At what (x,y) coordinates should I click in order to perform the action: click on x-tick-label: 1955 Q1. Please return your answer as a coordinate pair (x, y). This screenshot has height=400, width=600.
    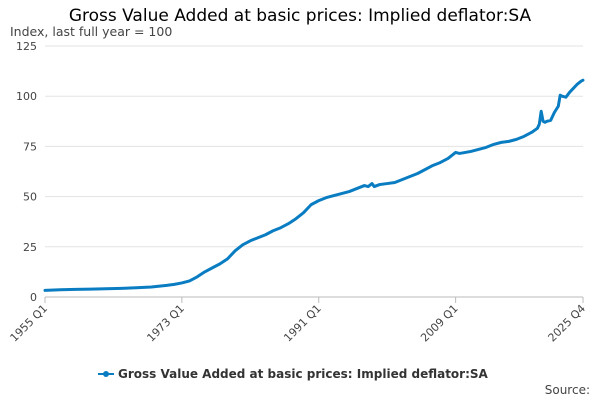
    Looking at the image, I should click on (29, 323).